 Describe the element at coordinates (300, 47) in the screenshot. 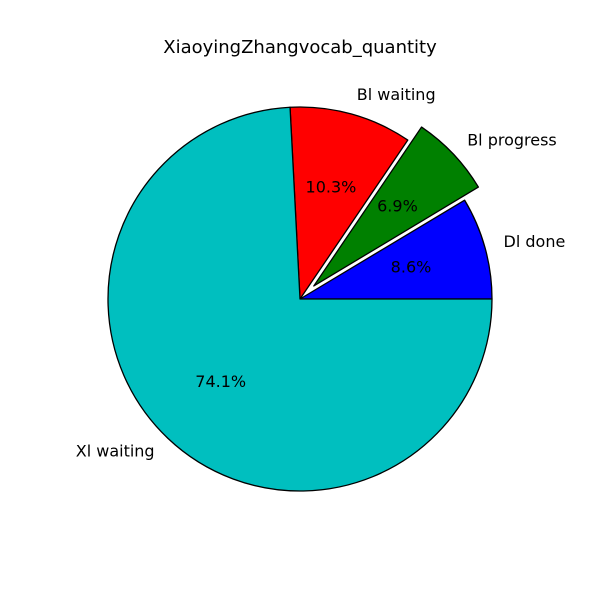

I see `chart-title: XiaoyingZhangvocab_quantity` at that location.